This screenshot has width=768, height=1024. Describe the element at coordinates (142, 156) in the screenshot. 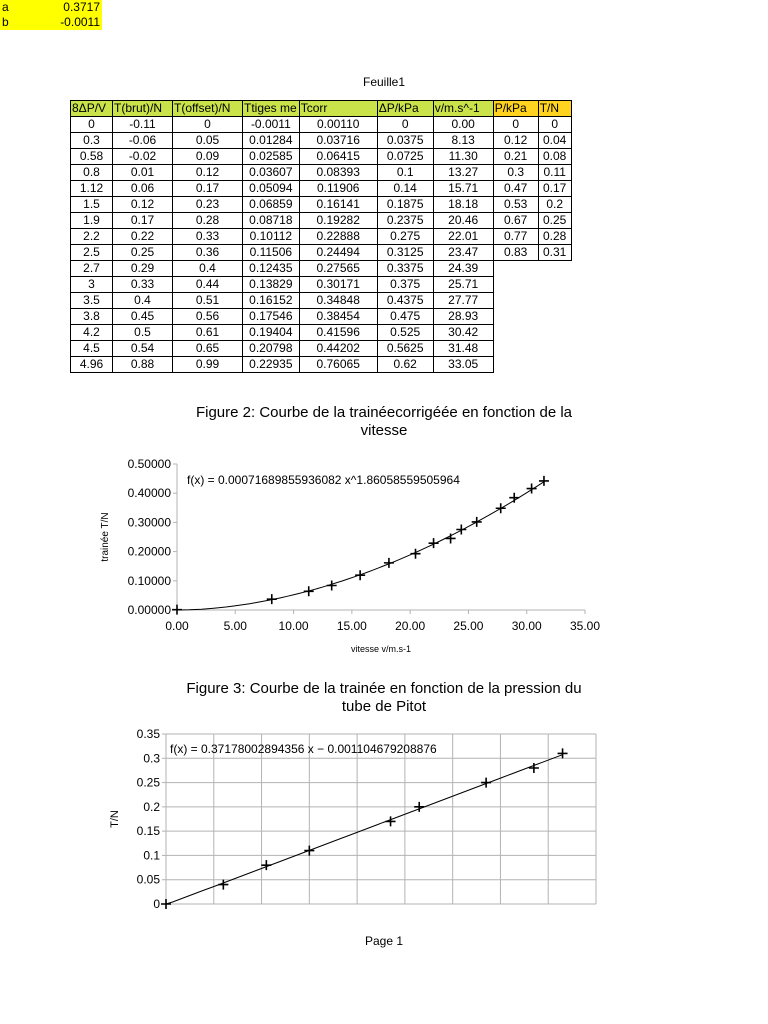

I see `table-cell: -0.02` at that location.